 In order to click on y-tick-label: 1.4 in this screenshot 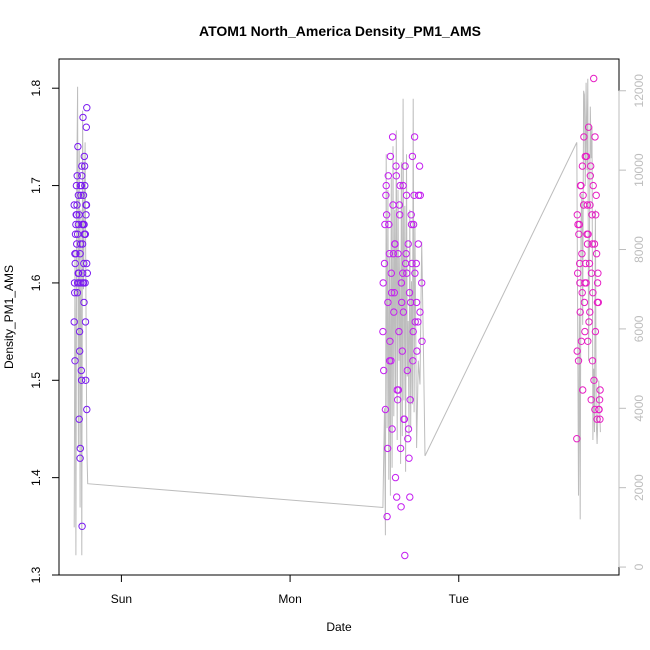, I will do `click(36, 477)`.